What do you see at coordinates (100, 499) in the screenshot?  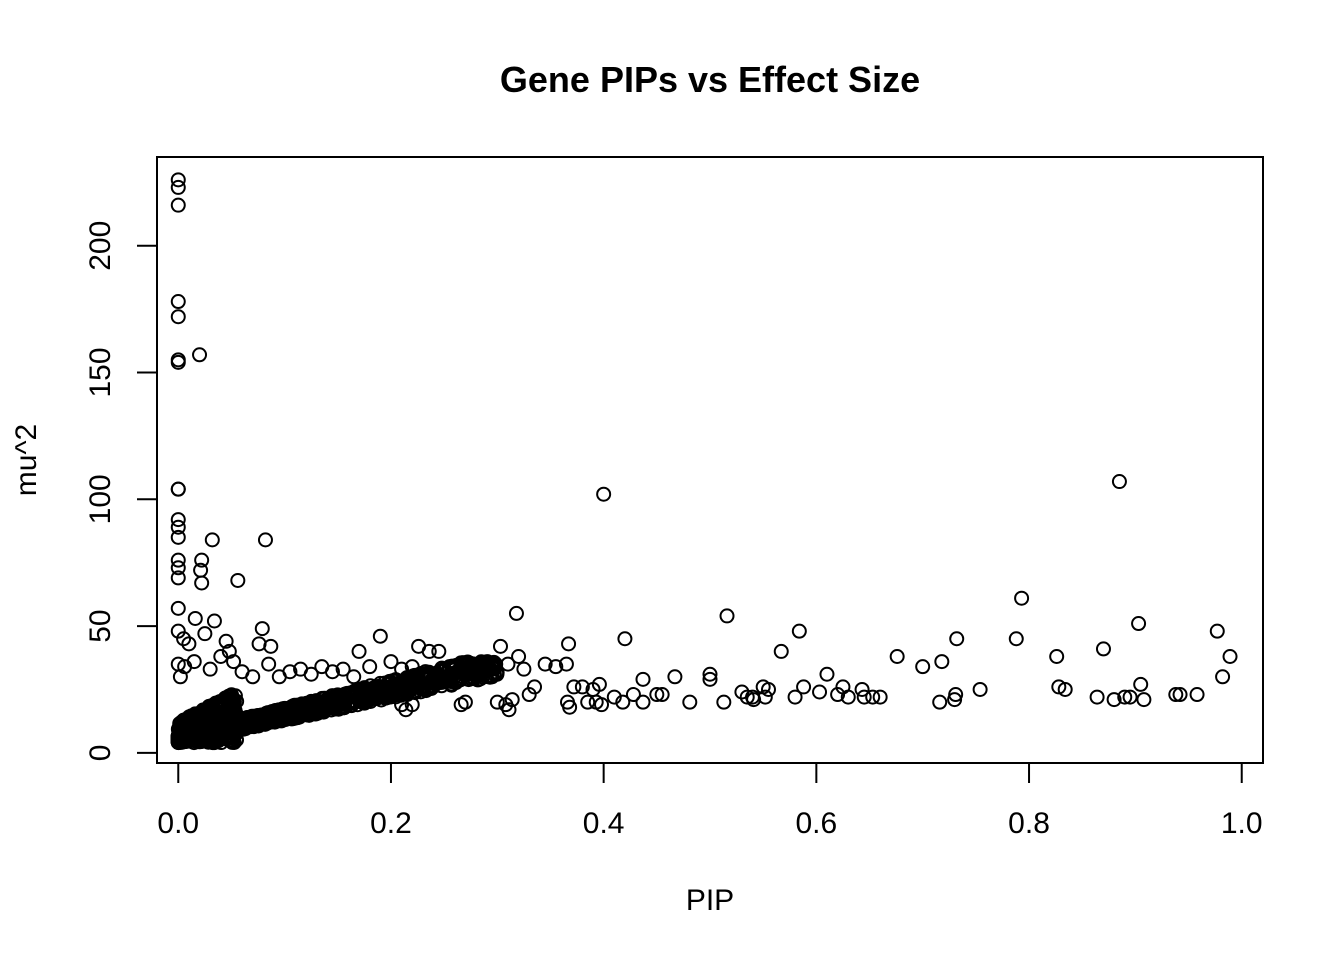 I see `y-tick-label: 100` at bounding box center [100, 499].